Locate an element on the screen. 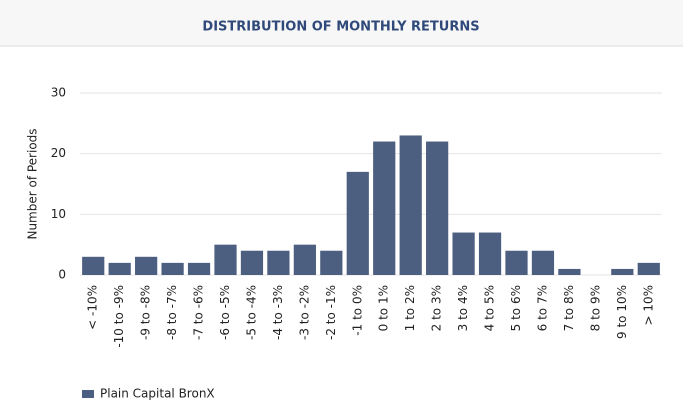 The image size is (683, 405). y-tick-label: 30 is located at coordinates (58, 93).